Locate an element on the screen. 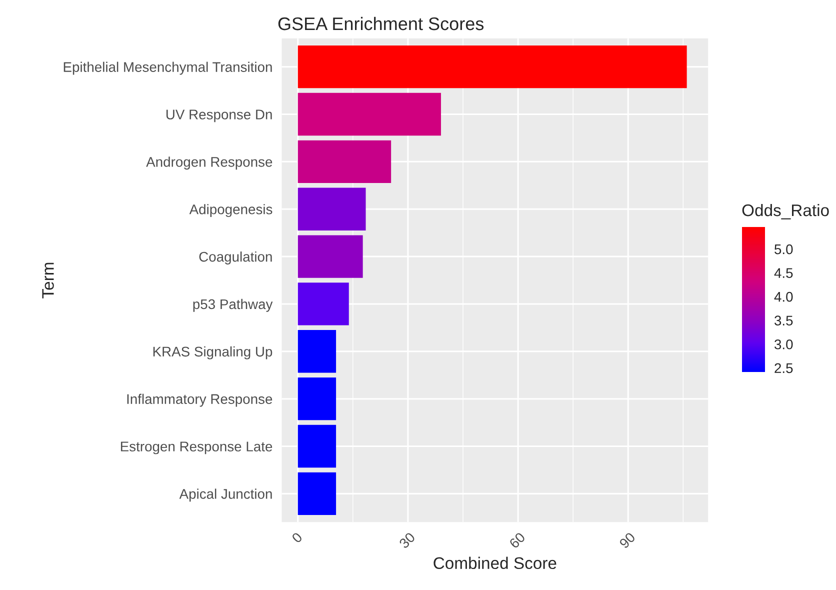  chart-title: GSEA Enrichment Scores is located at coordinates (381, 23).